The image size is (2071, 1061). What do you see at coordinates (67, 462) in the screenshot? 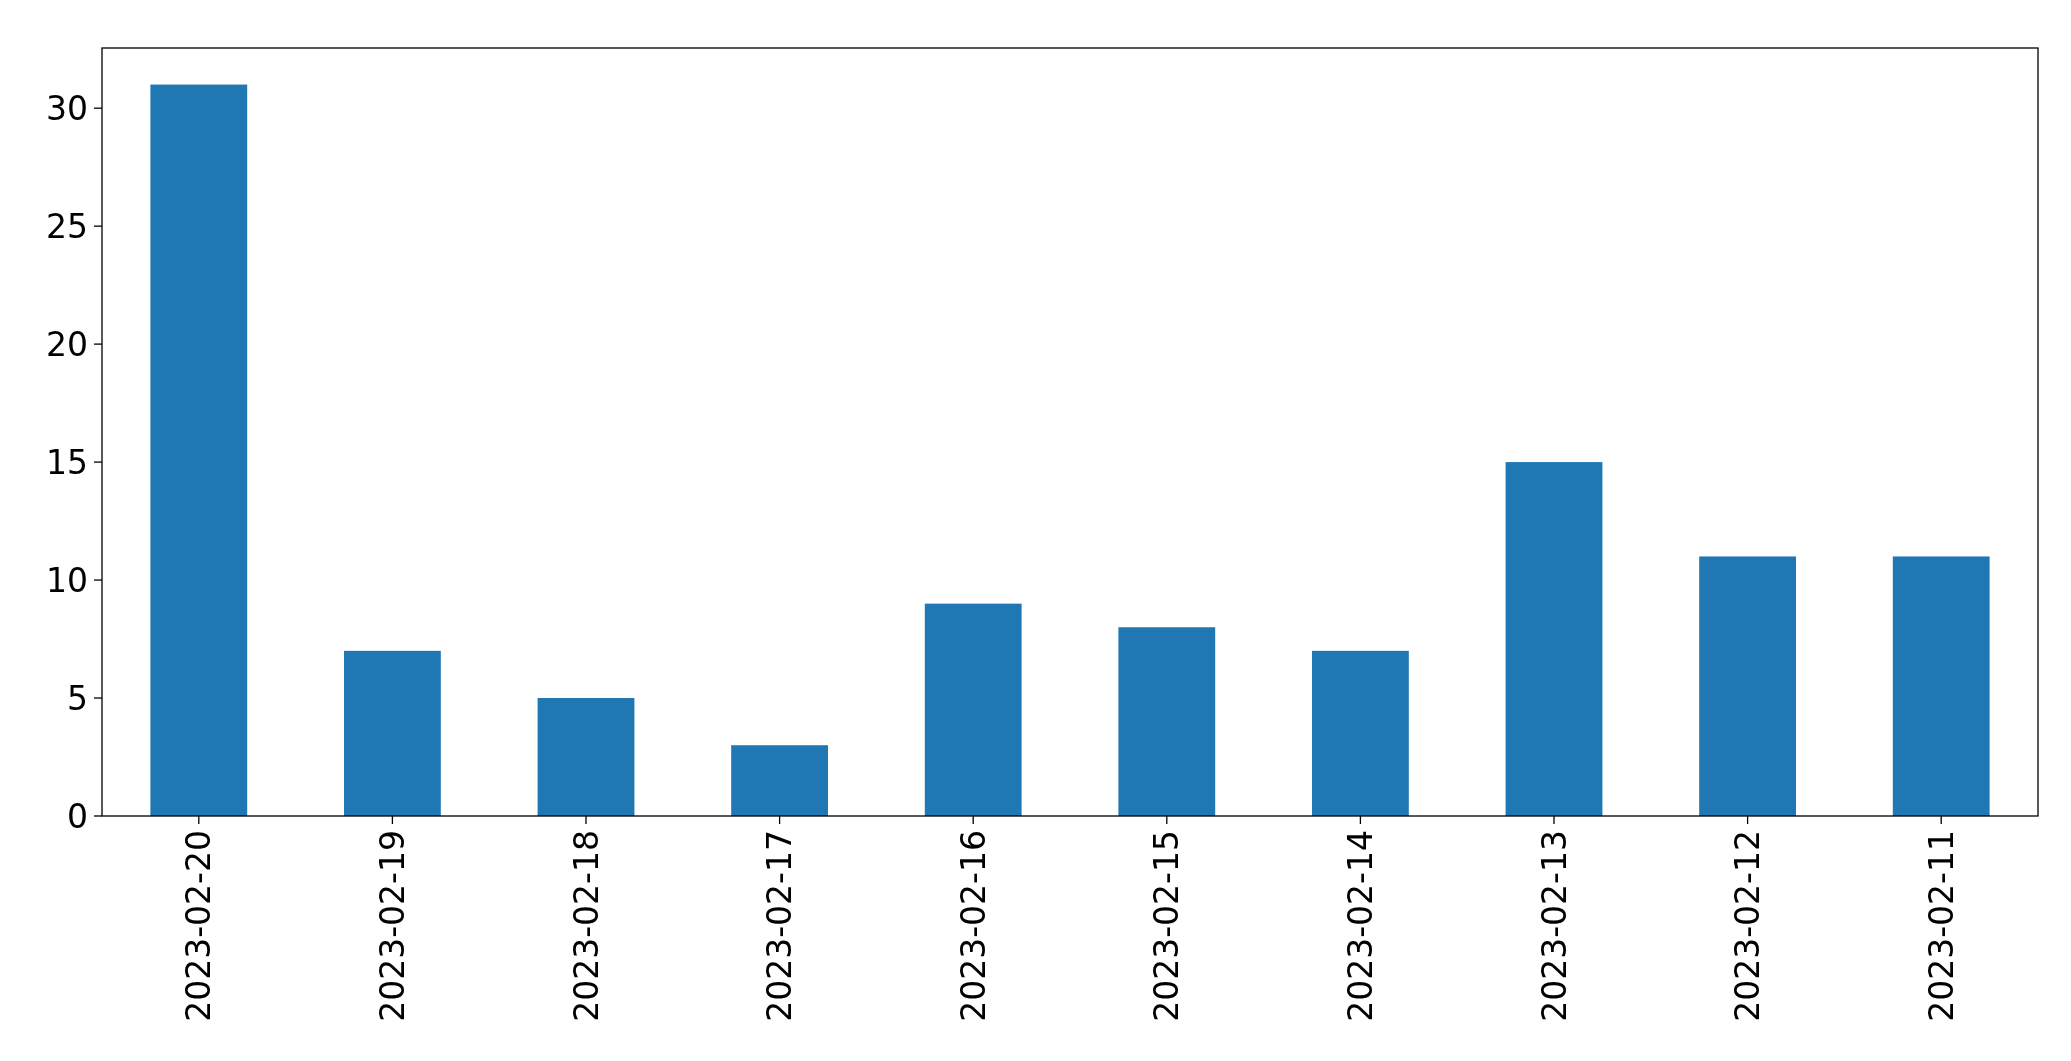
I see `y-tick-label: 15` at bounding box center [67, 462].